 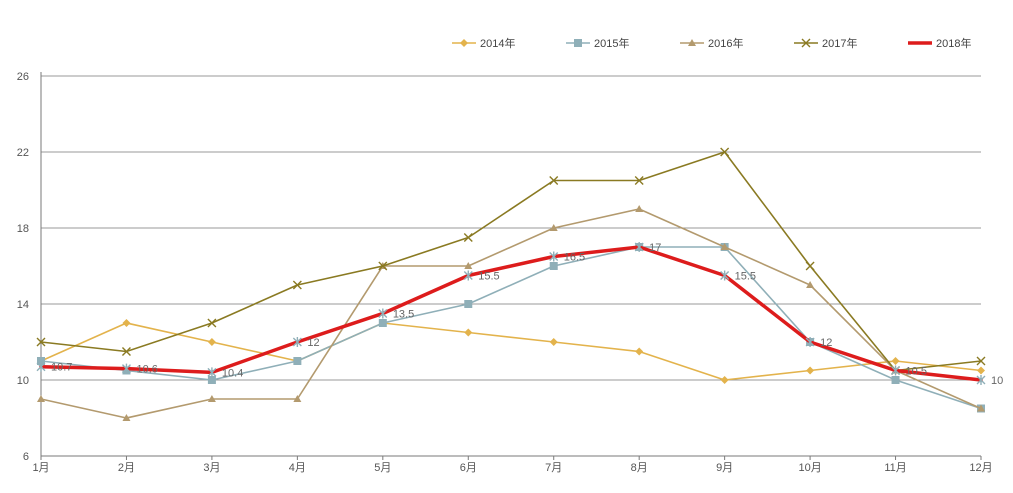 I want to click on x-tick-label: 3月, so click(x=211, y=468).